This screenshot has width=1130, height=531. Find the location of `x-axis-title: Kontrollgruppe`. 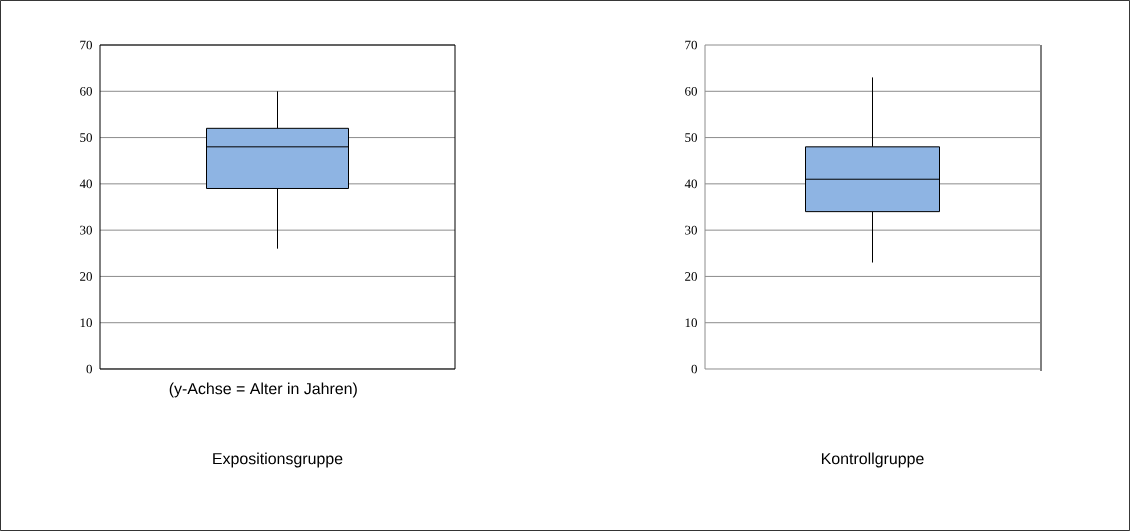

x-axis-title: Kontrollgruppe is located at coordinates (872, 460).